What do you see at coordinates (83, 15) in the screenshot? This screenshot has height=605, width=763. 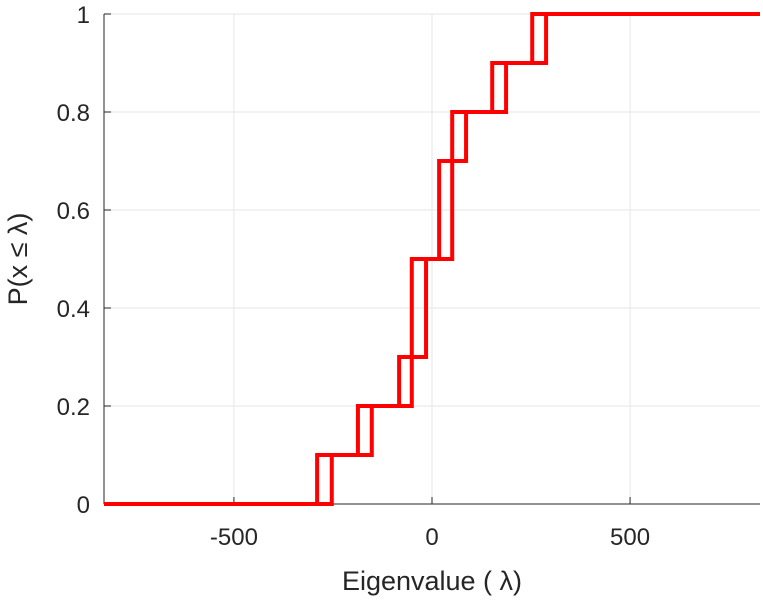 I see `y-tick-label: 1` at bounding box center [83, 15].